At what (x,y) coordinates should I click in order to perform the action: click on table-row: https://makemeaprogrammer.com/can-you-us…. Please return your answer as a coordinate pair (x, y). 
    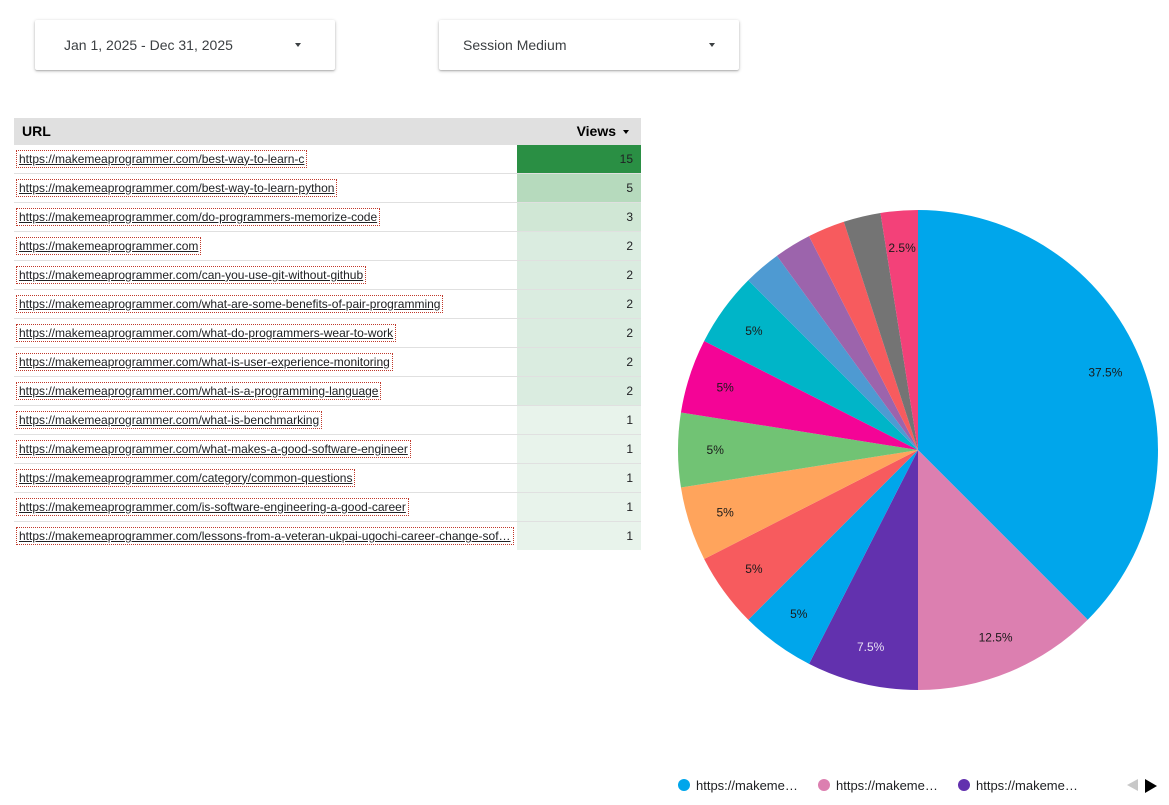
    Looking at the image, I should click on (327, 274).